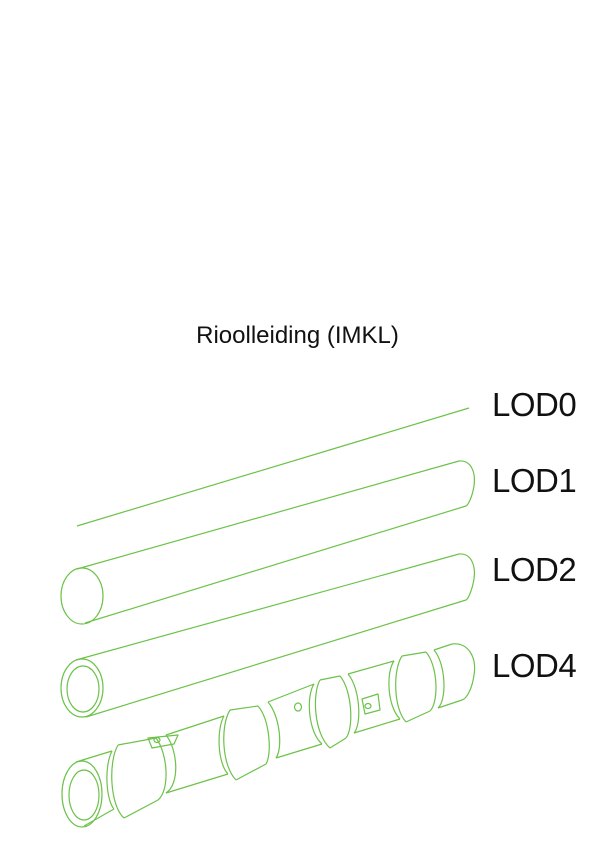 This screenshot has height=842, width=595. Describe the element at coordinates (273, 467) in the screenshot. I see `lod0-pipe-line` at that location.